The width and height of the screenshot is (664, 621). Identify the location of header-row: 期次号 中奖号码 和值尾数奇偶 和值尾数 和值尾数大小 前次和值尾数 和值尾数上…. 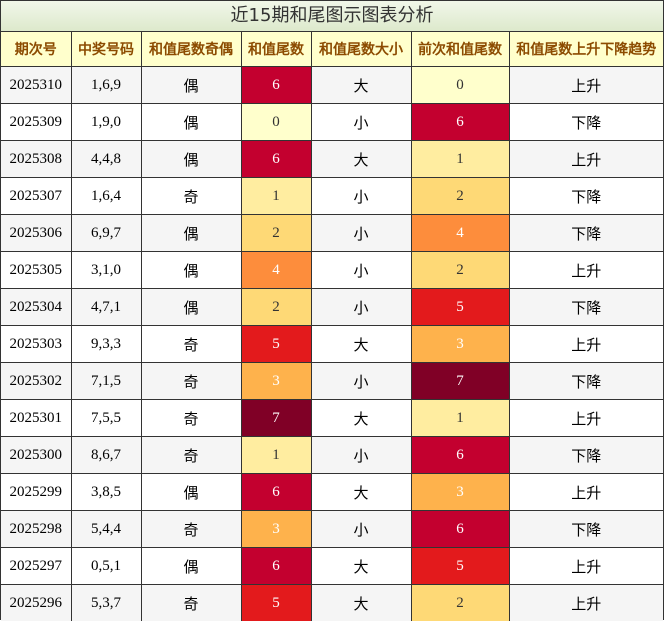
(332, 49).